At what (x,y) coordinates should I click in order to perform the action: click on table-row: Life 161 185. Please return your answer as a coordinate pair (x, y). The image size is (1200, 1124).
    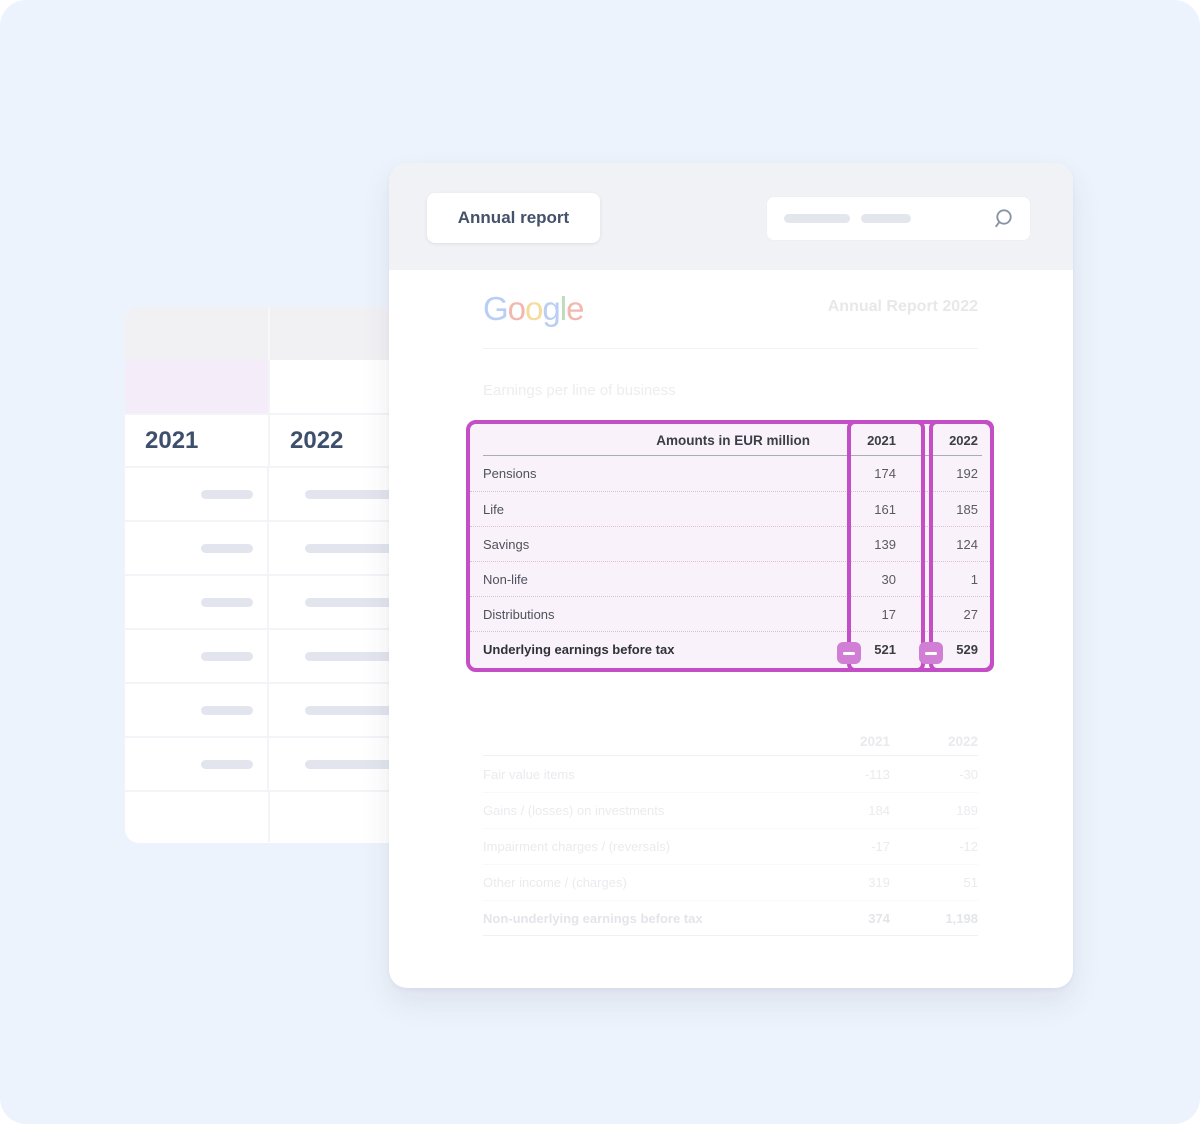
    Looking at the image, I should click on (730, 508).